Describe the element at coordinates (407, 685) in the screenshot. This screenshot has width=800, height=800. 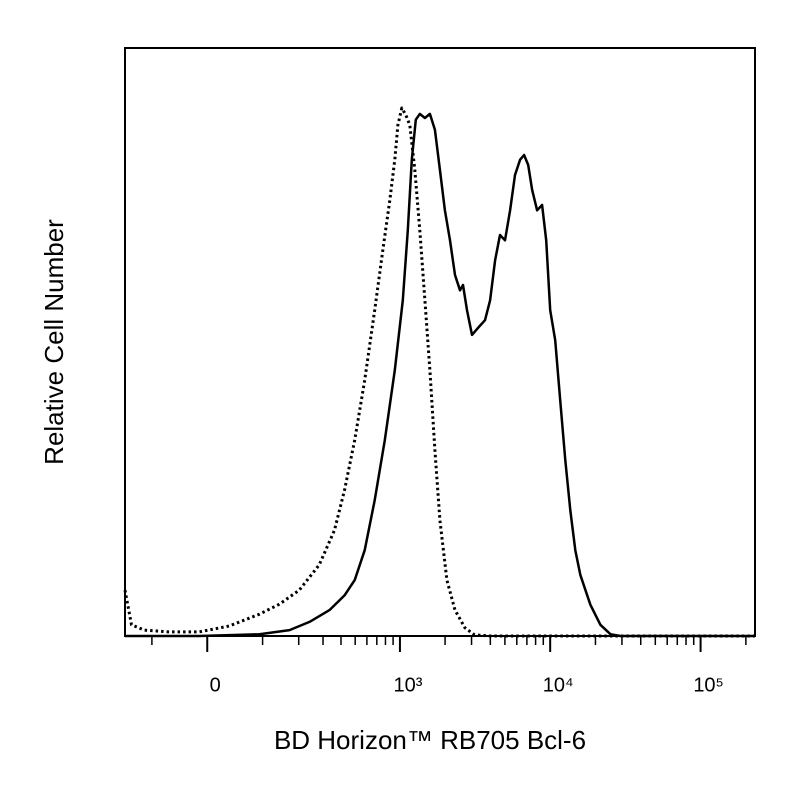
I see `x-tick-label: 10³` at that location.